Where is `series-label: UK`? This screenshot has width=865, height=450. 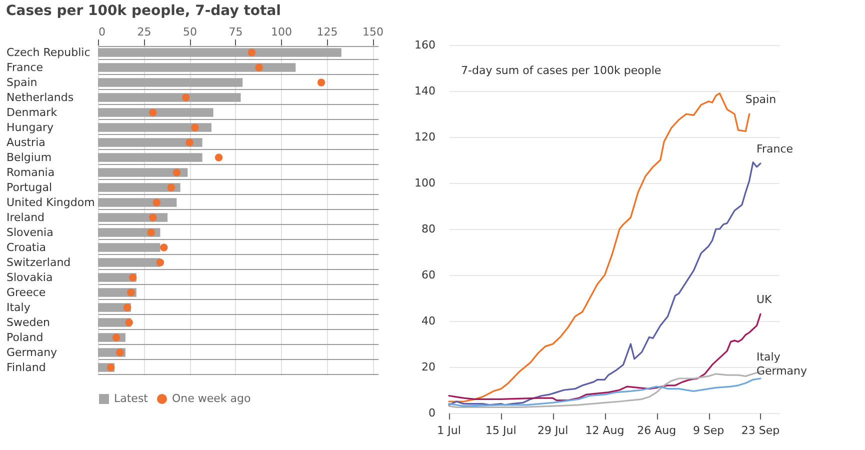 series-label: UK is located at coordinates (764, 299).